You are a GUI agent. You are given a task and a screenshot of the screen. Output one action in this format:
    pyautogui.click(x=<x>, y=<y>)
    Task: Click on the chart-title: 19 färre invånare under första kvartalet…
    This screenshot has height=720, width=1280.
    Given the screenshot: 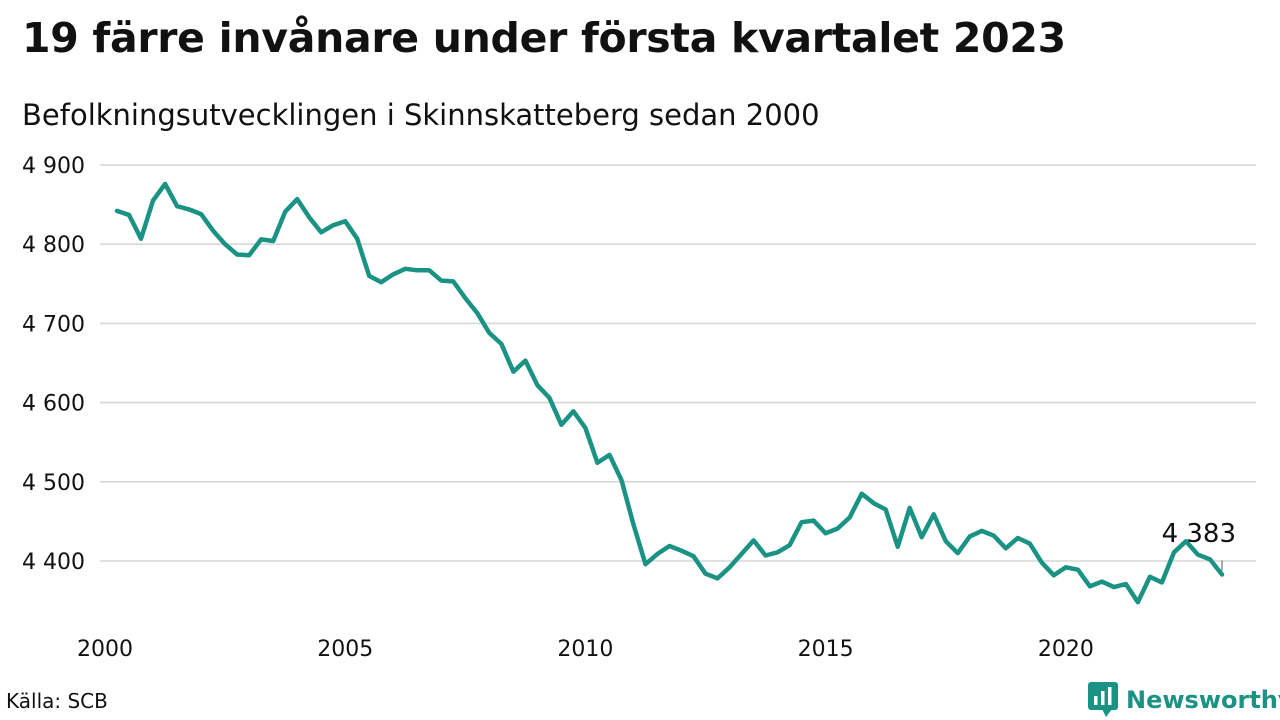 What is the action you would take?
    pyautogui.click(x=544, y=38)
    